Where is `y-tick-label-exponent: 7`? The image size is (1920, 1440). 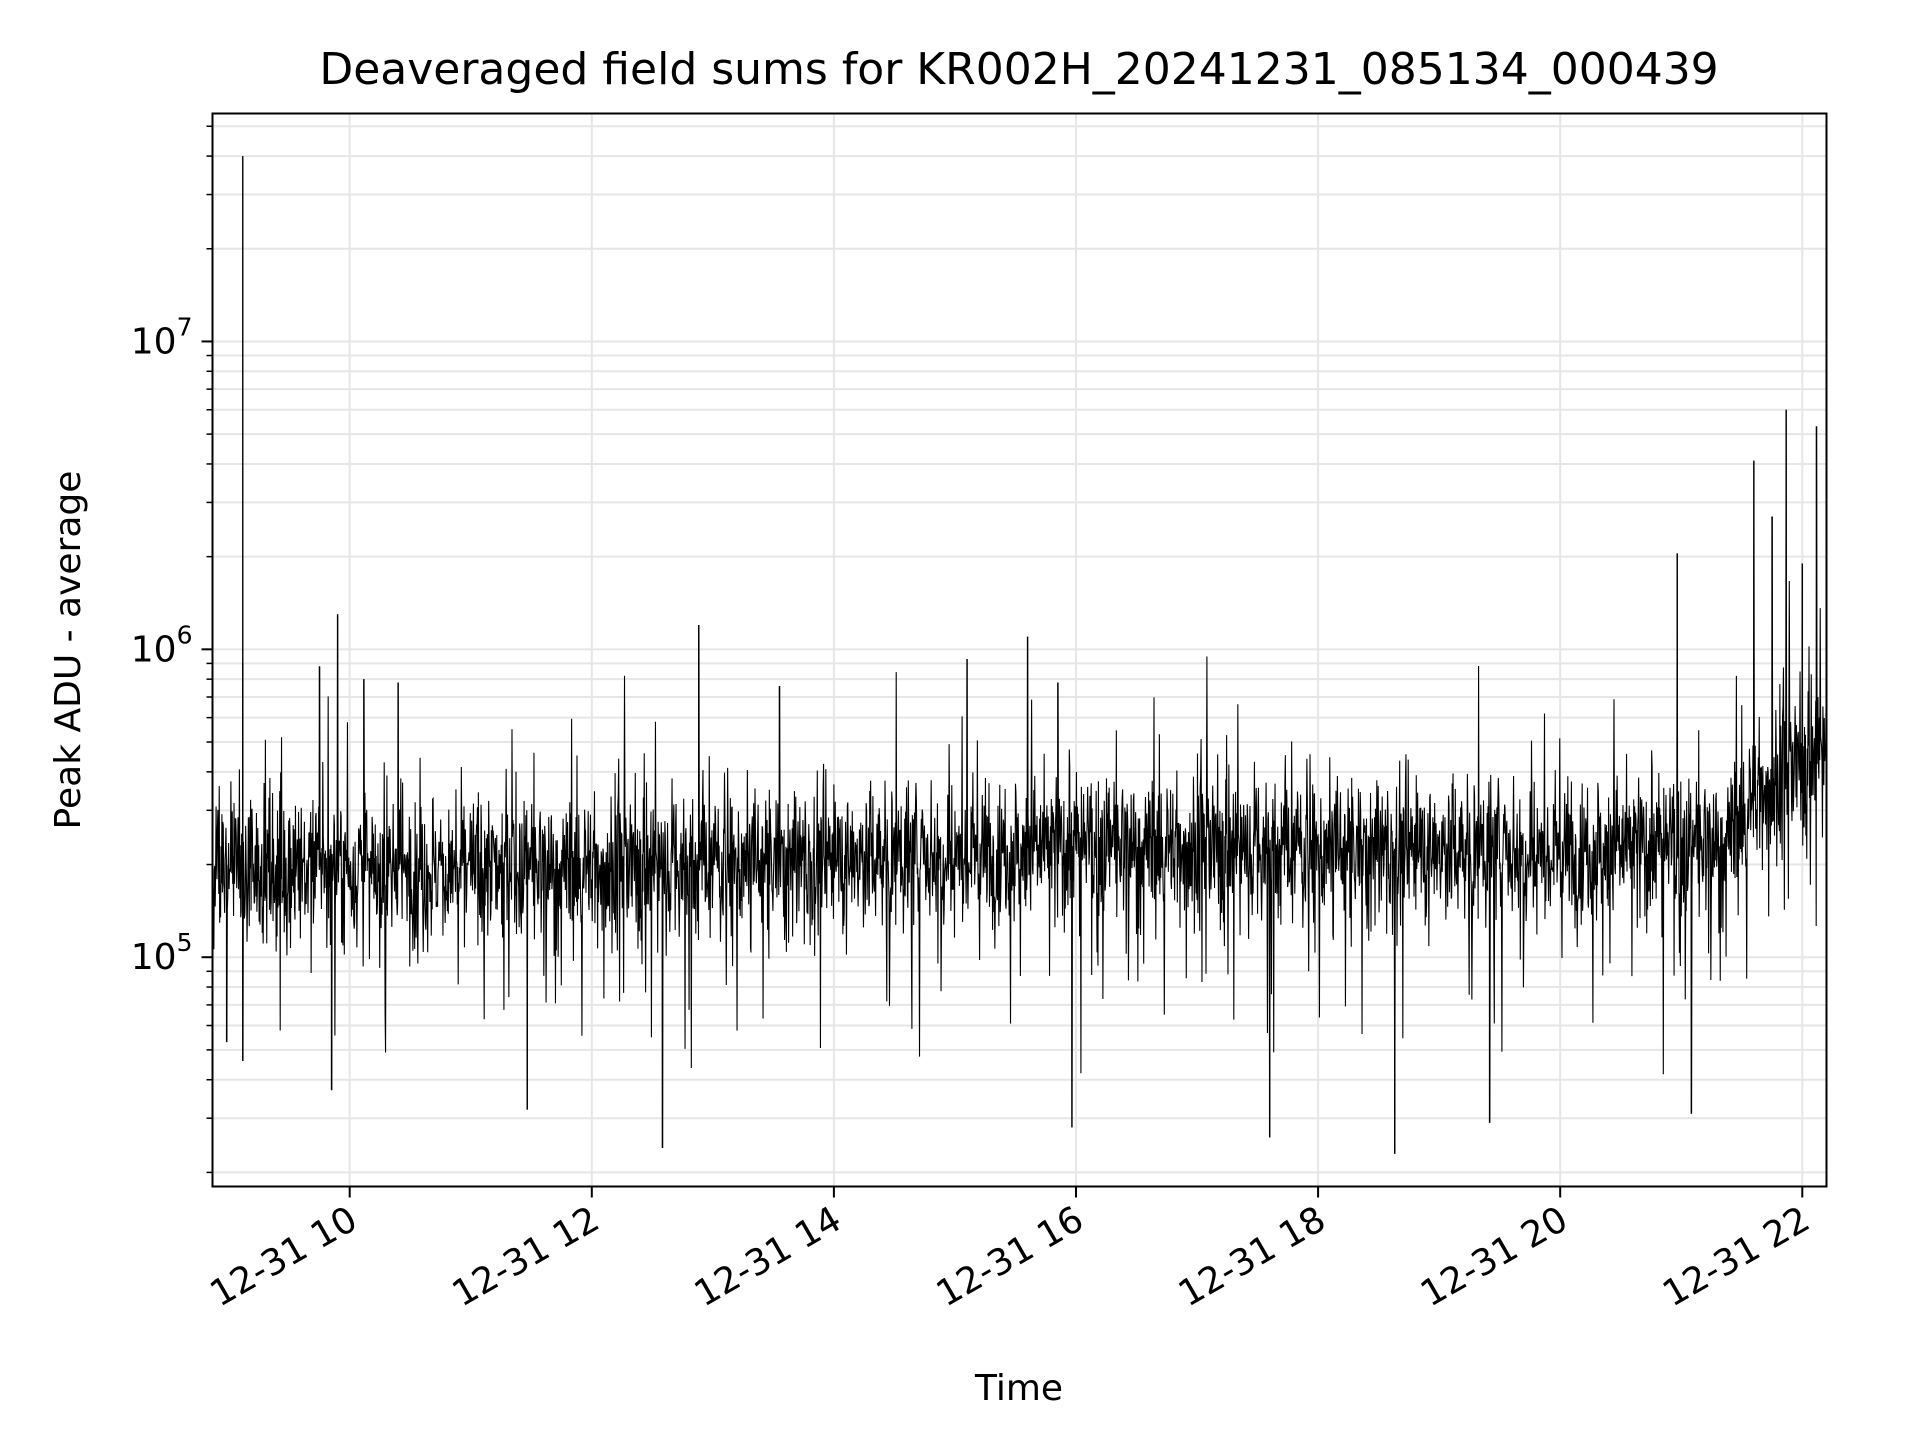 y-tick-label-exponent: 7 is located at coordinates (185, 326).